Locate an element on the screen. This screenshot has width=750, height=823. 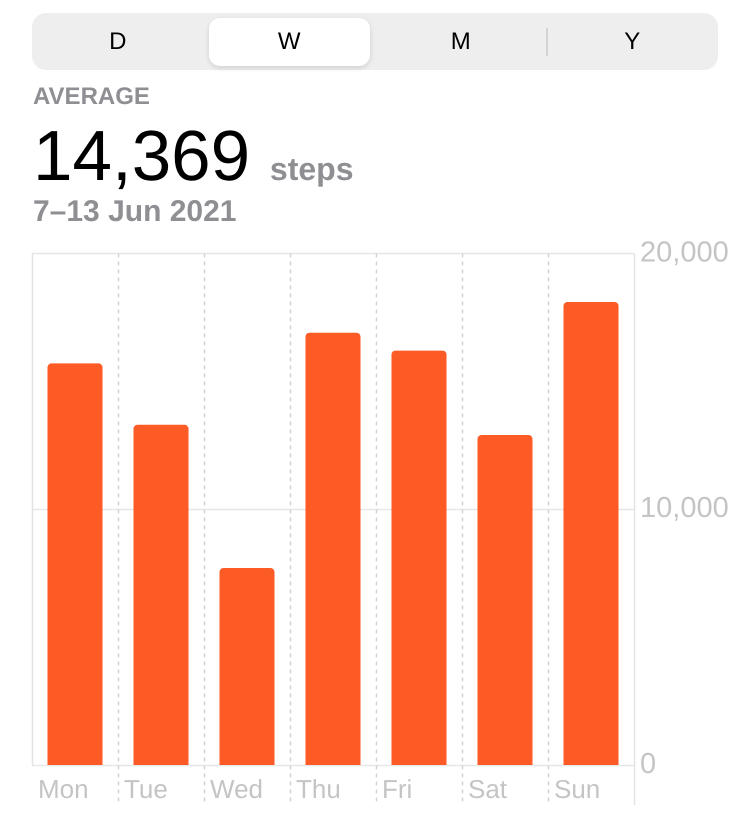
x-tick-label: Fri is located at coordinates (397, 789).